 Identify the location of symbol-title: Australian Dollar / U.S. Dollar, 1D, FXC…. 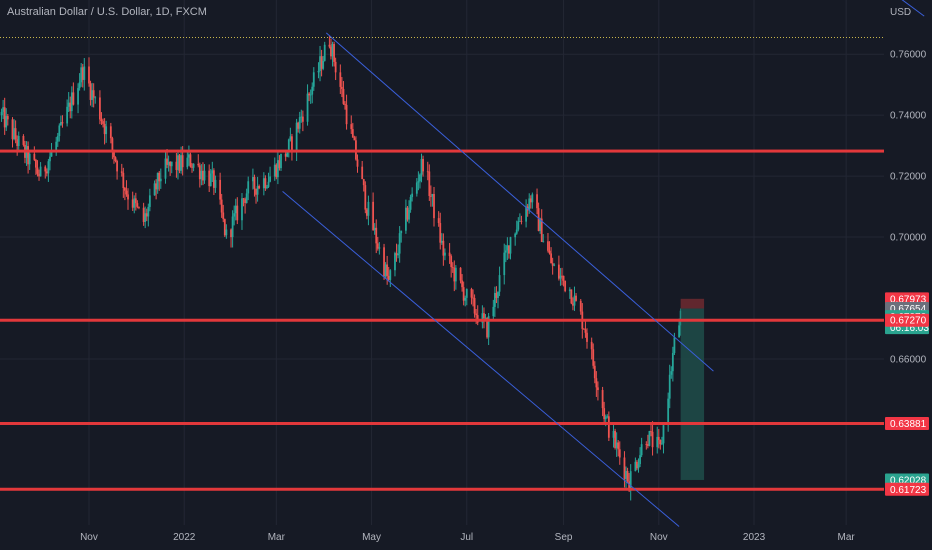
(107, 12).